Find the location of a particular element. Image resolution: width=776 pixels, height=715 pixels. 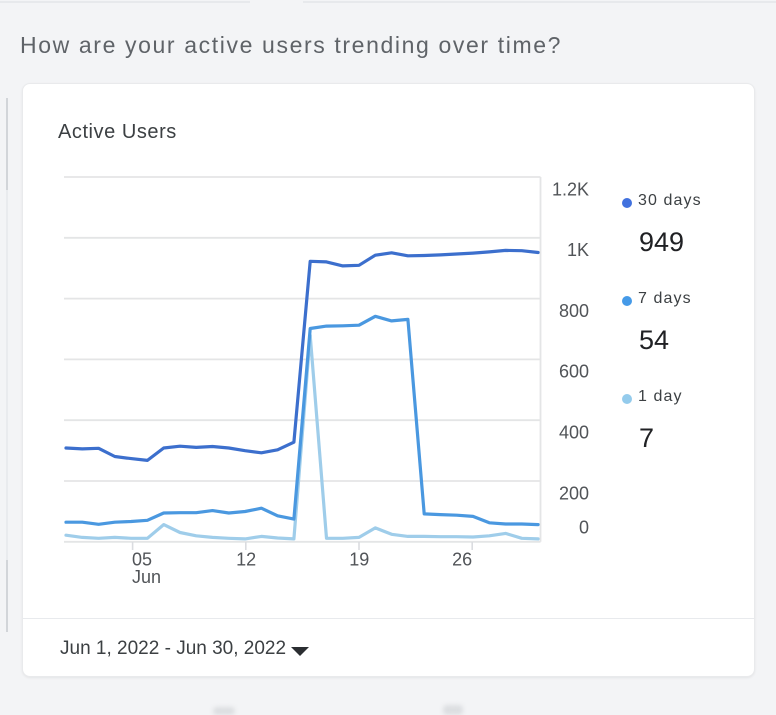

svg-text: 12 is located at coordinates (246, 560).